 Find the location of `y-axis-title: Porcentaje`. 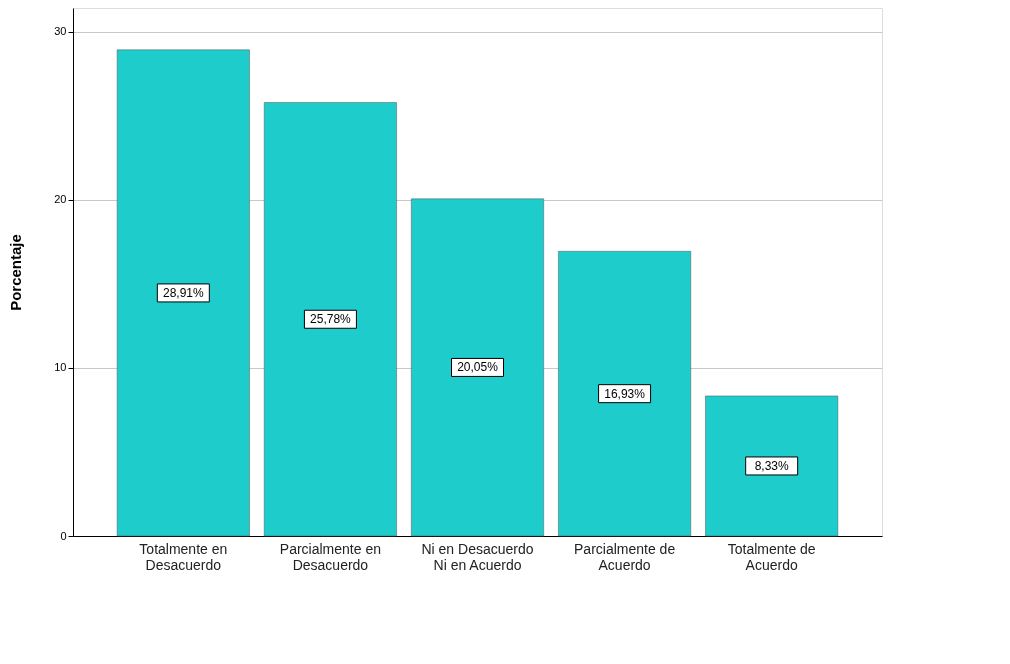

y-axis-title: Porcentaje is located at coordinates (16, 272).